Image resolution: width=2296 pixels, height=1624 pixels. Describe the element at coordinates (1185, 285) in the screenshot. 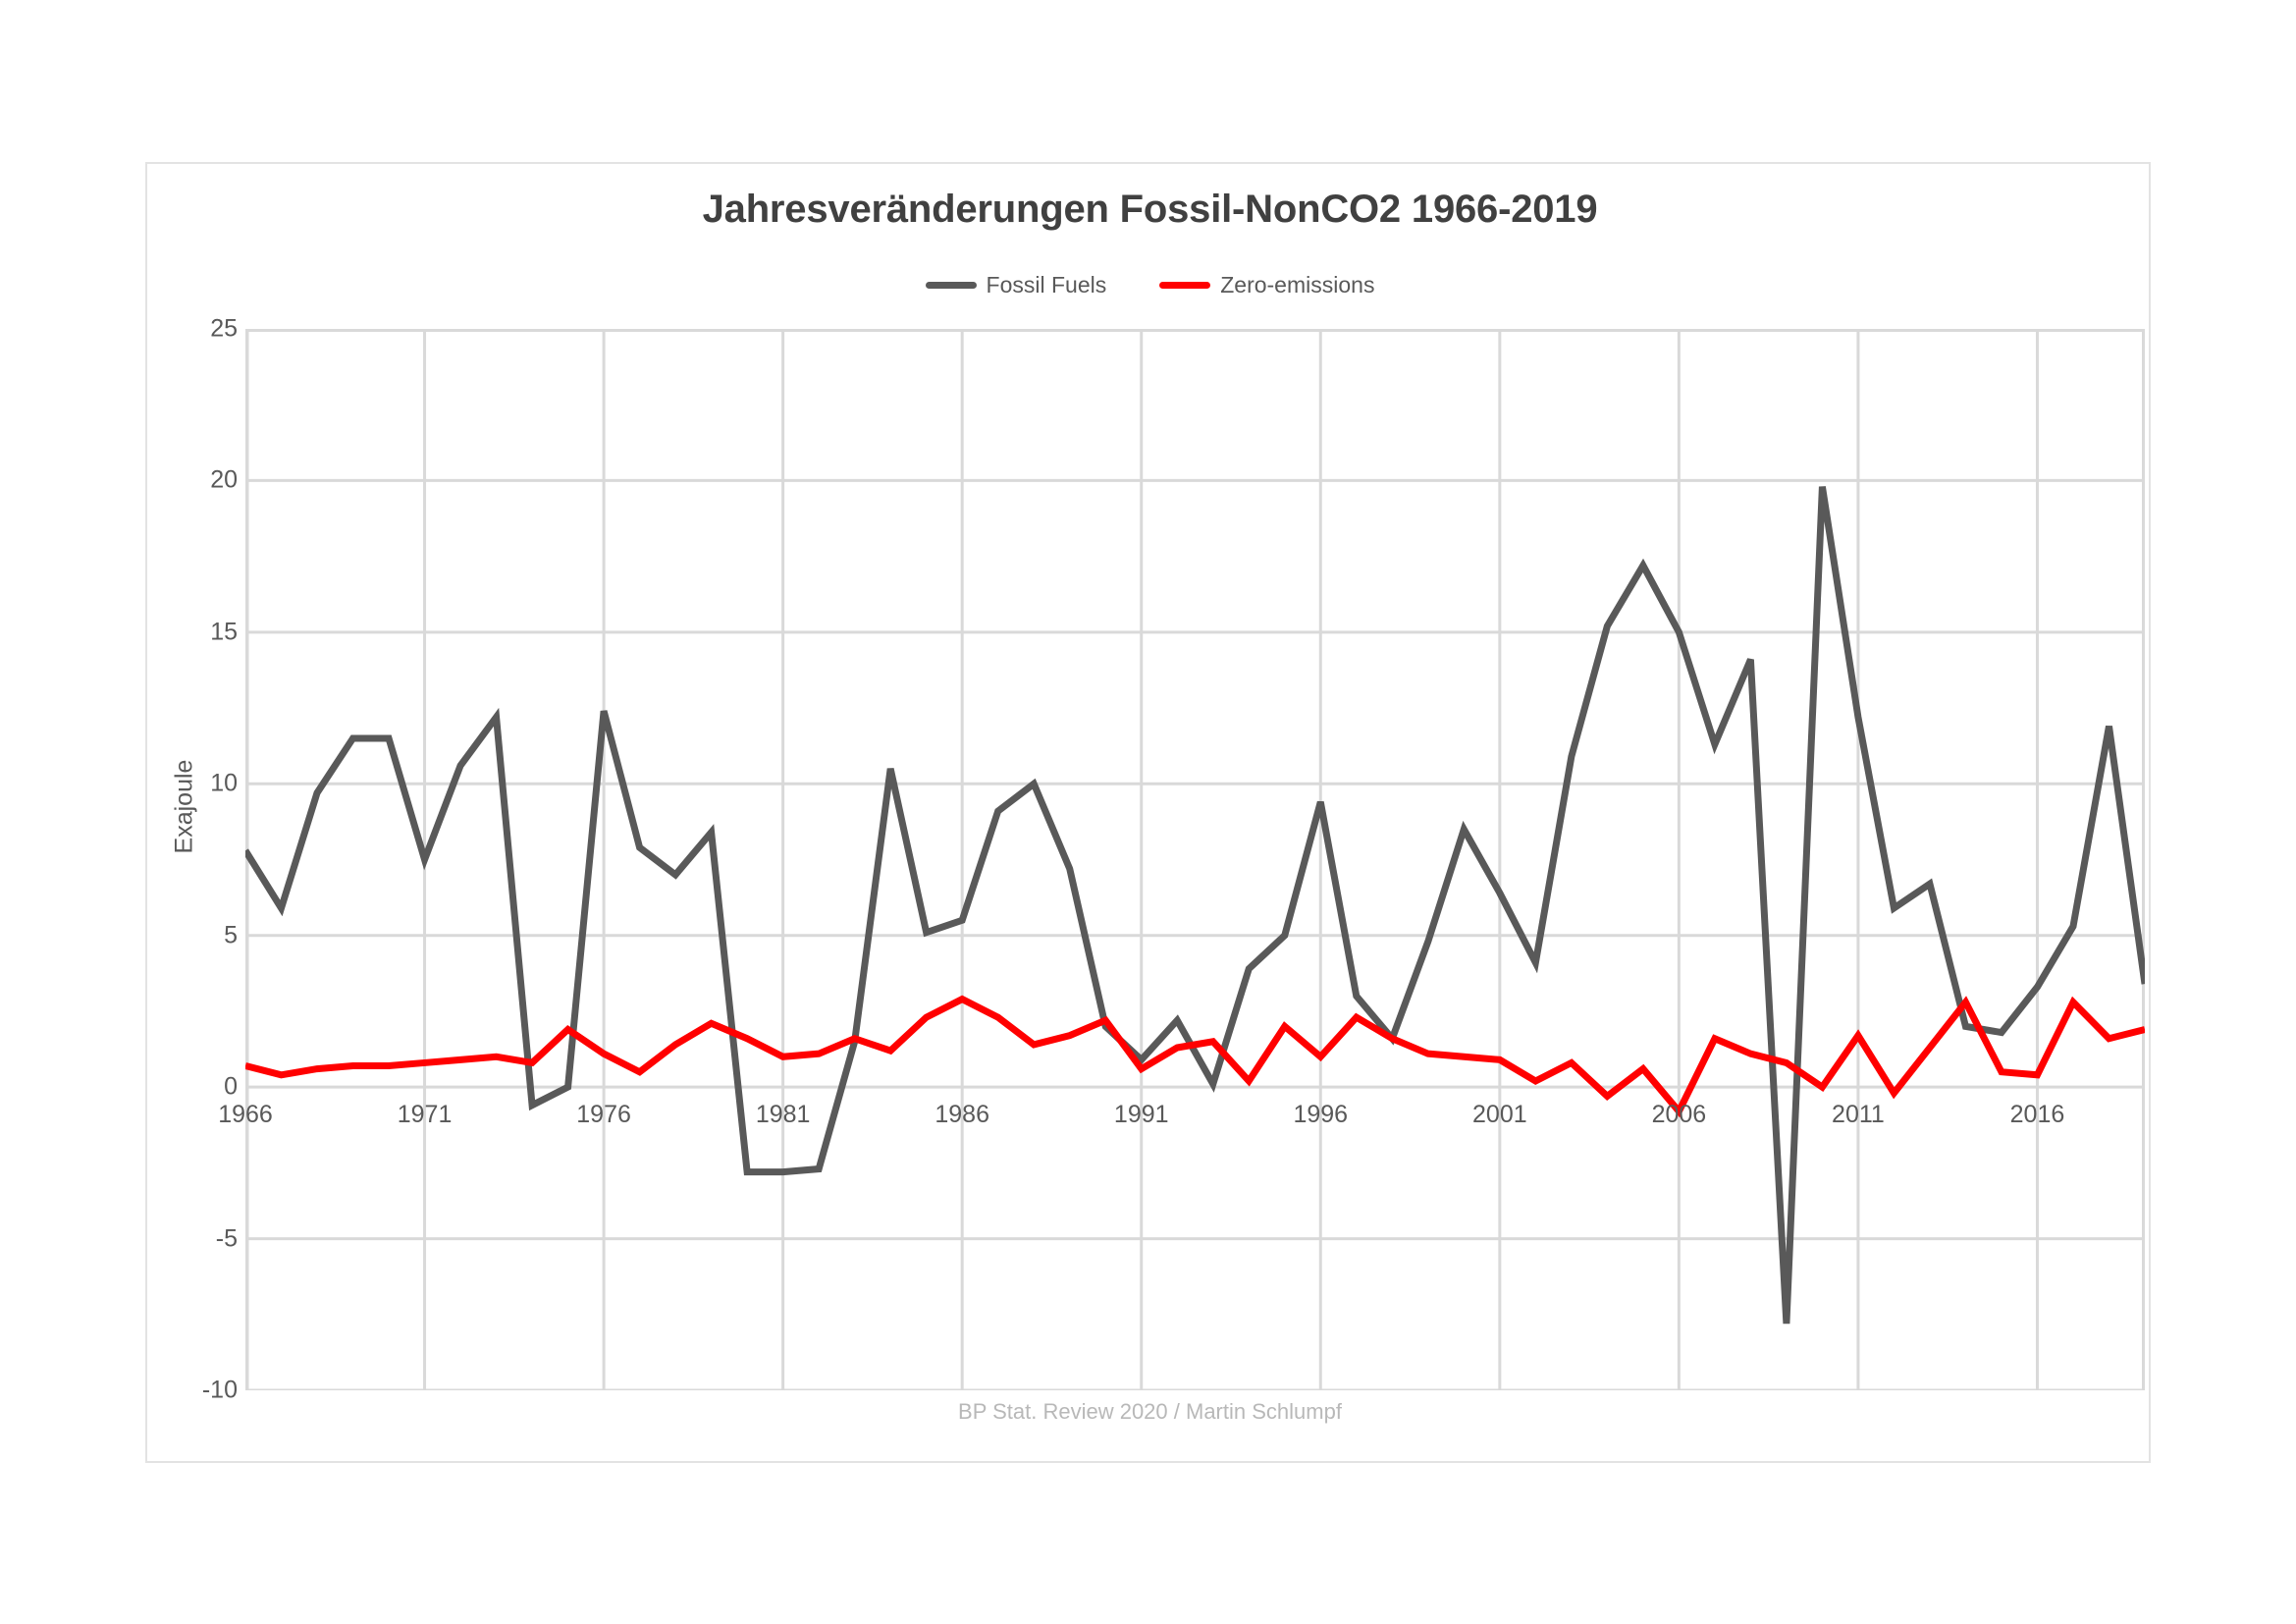

I see `legend-swatch-zero-emissions-icon` at that location.